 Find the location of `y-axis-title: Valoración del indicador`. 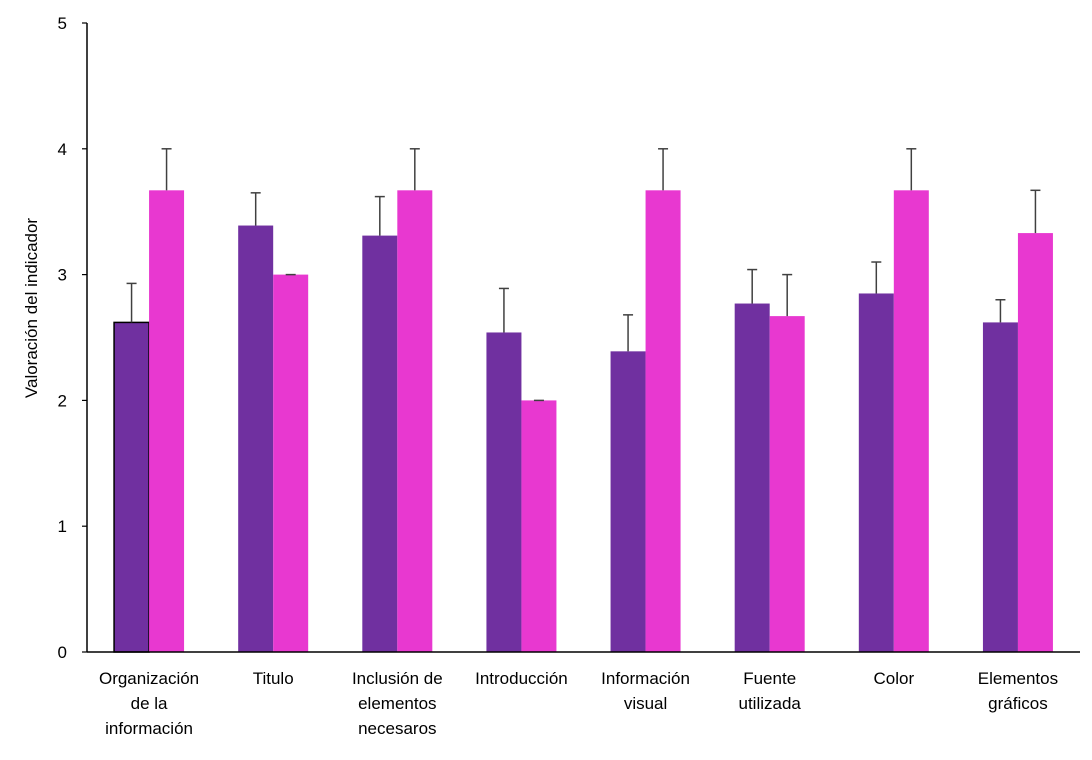

y-axis-title: Valoración del indicador is located at coordinates (31, 308).